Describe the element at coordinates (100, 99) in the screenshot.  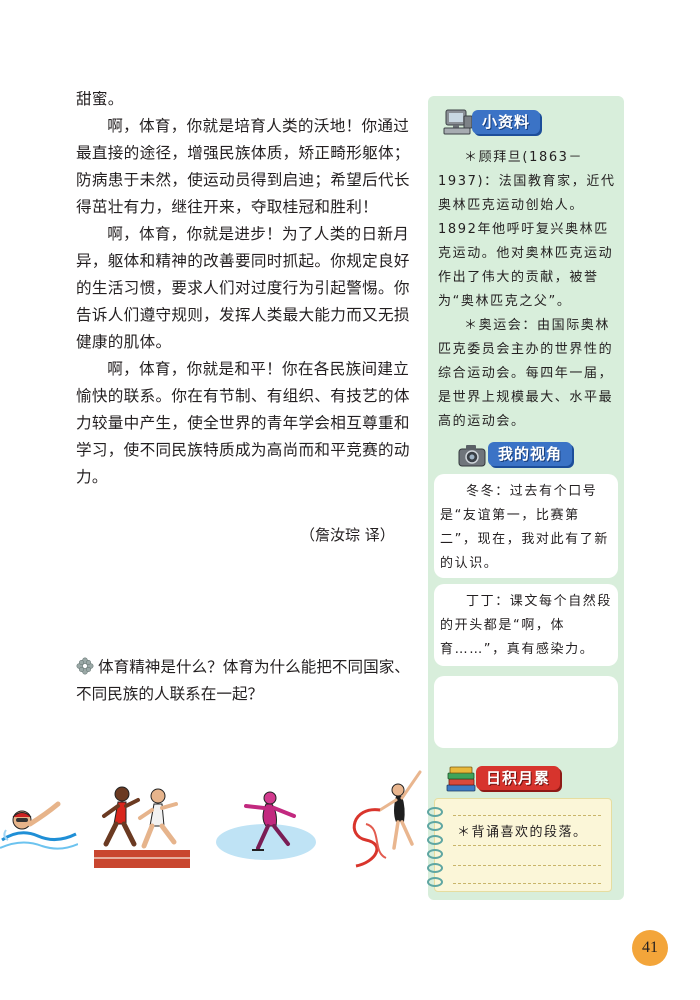
I see `paragraph-continuation: 甜蜜。` at that location.